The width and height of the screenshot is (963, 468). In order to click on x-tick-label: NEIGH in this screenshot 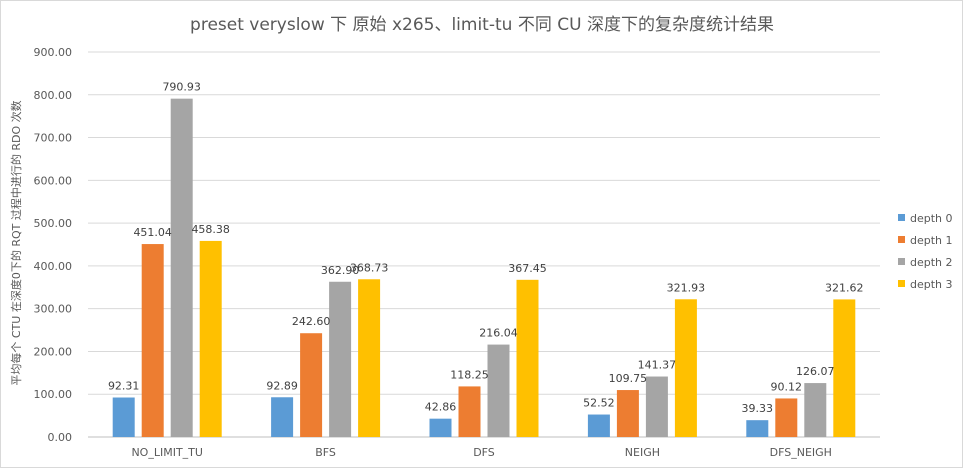, I will do `click(642, 452)`.